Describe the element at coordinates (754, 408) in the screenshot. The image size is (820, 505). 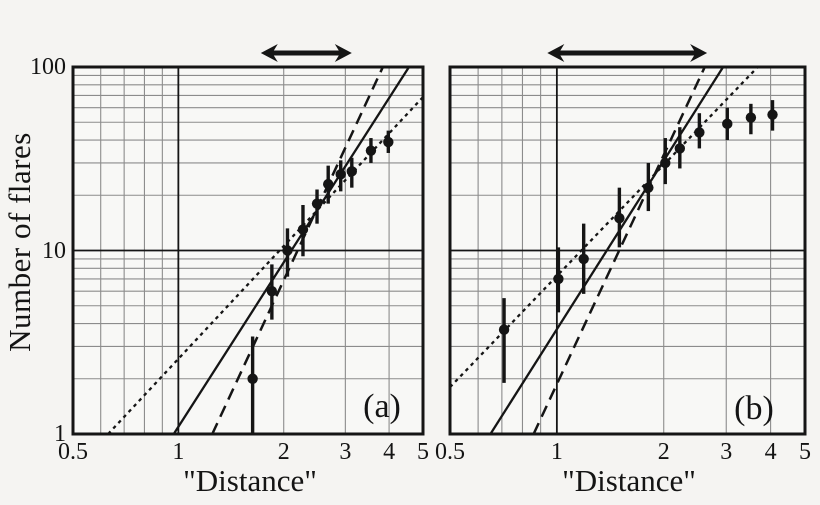
I see `panel-label-b: (b)` at that location.